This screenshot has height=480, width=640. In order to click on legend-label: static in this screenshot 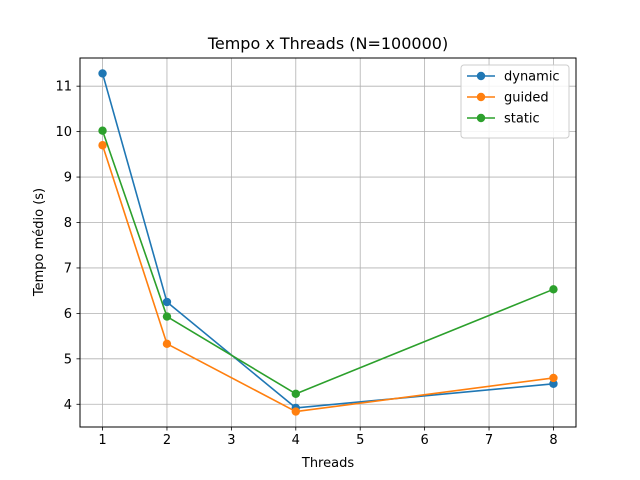, I will do `click(522, 119)`.